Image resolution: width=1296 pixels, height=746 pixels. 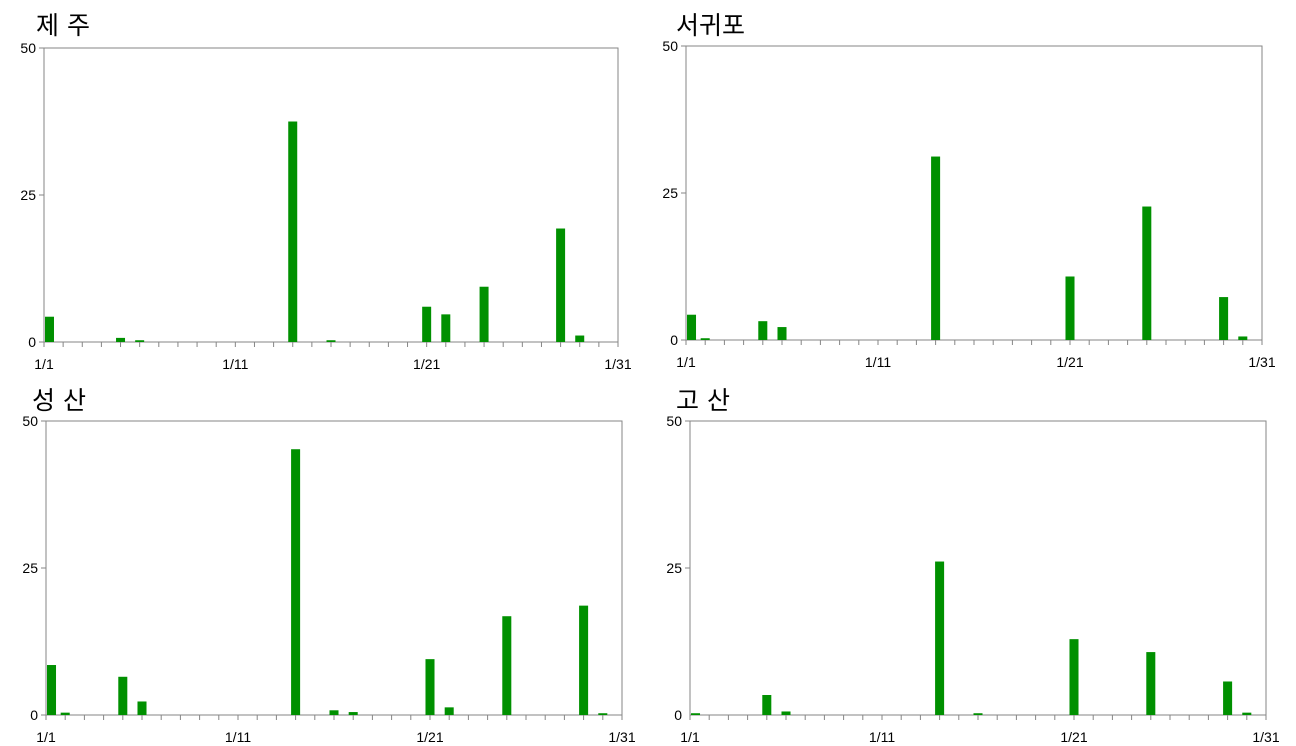 What do you see at coordinates (59, 400) in the screenshot?
I see `chart-title: 성 산` at bounding box center [59, 400].